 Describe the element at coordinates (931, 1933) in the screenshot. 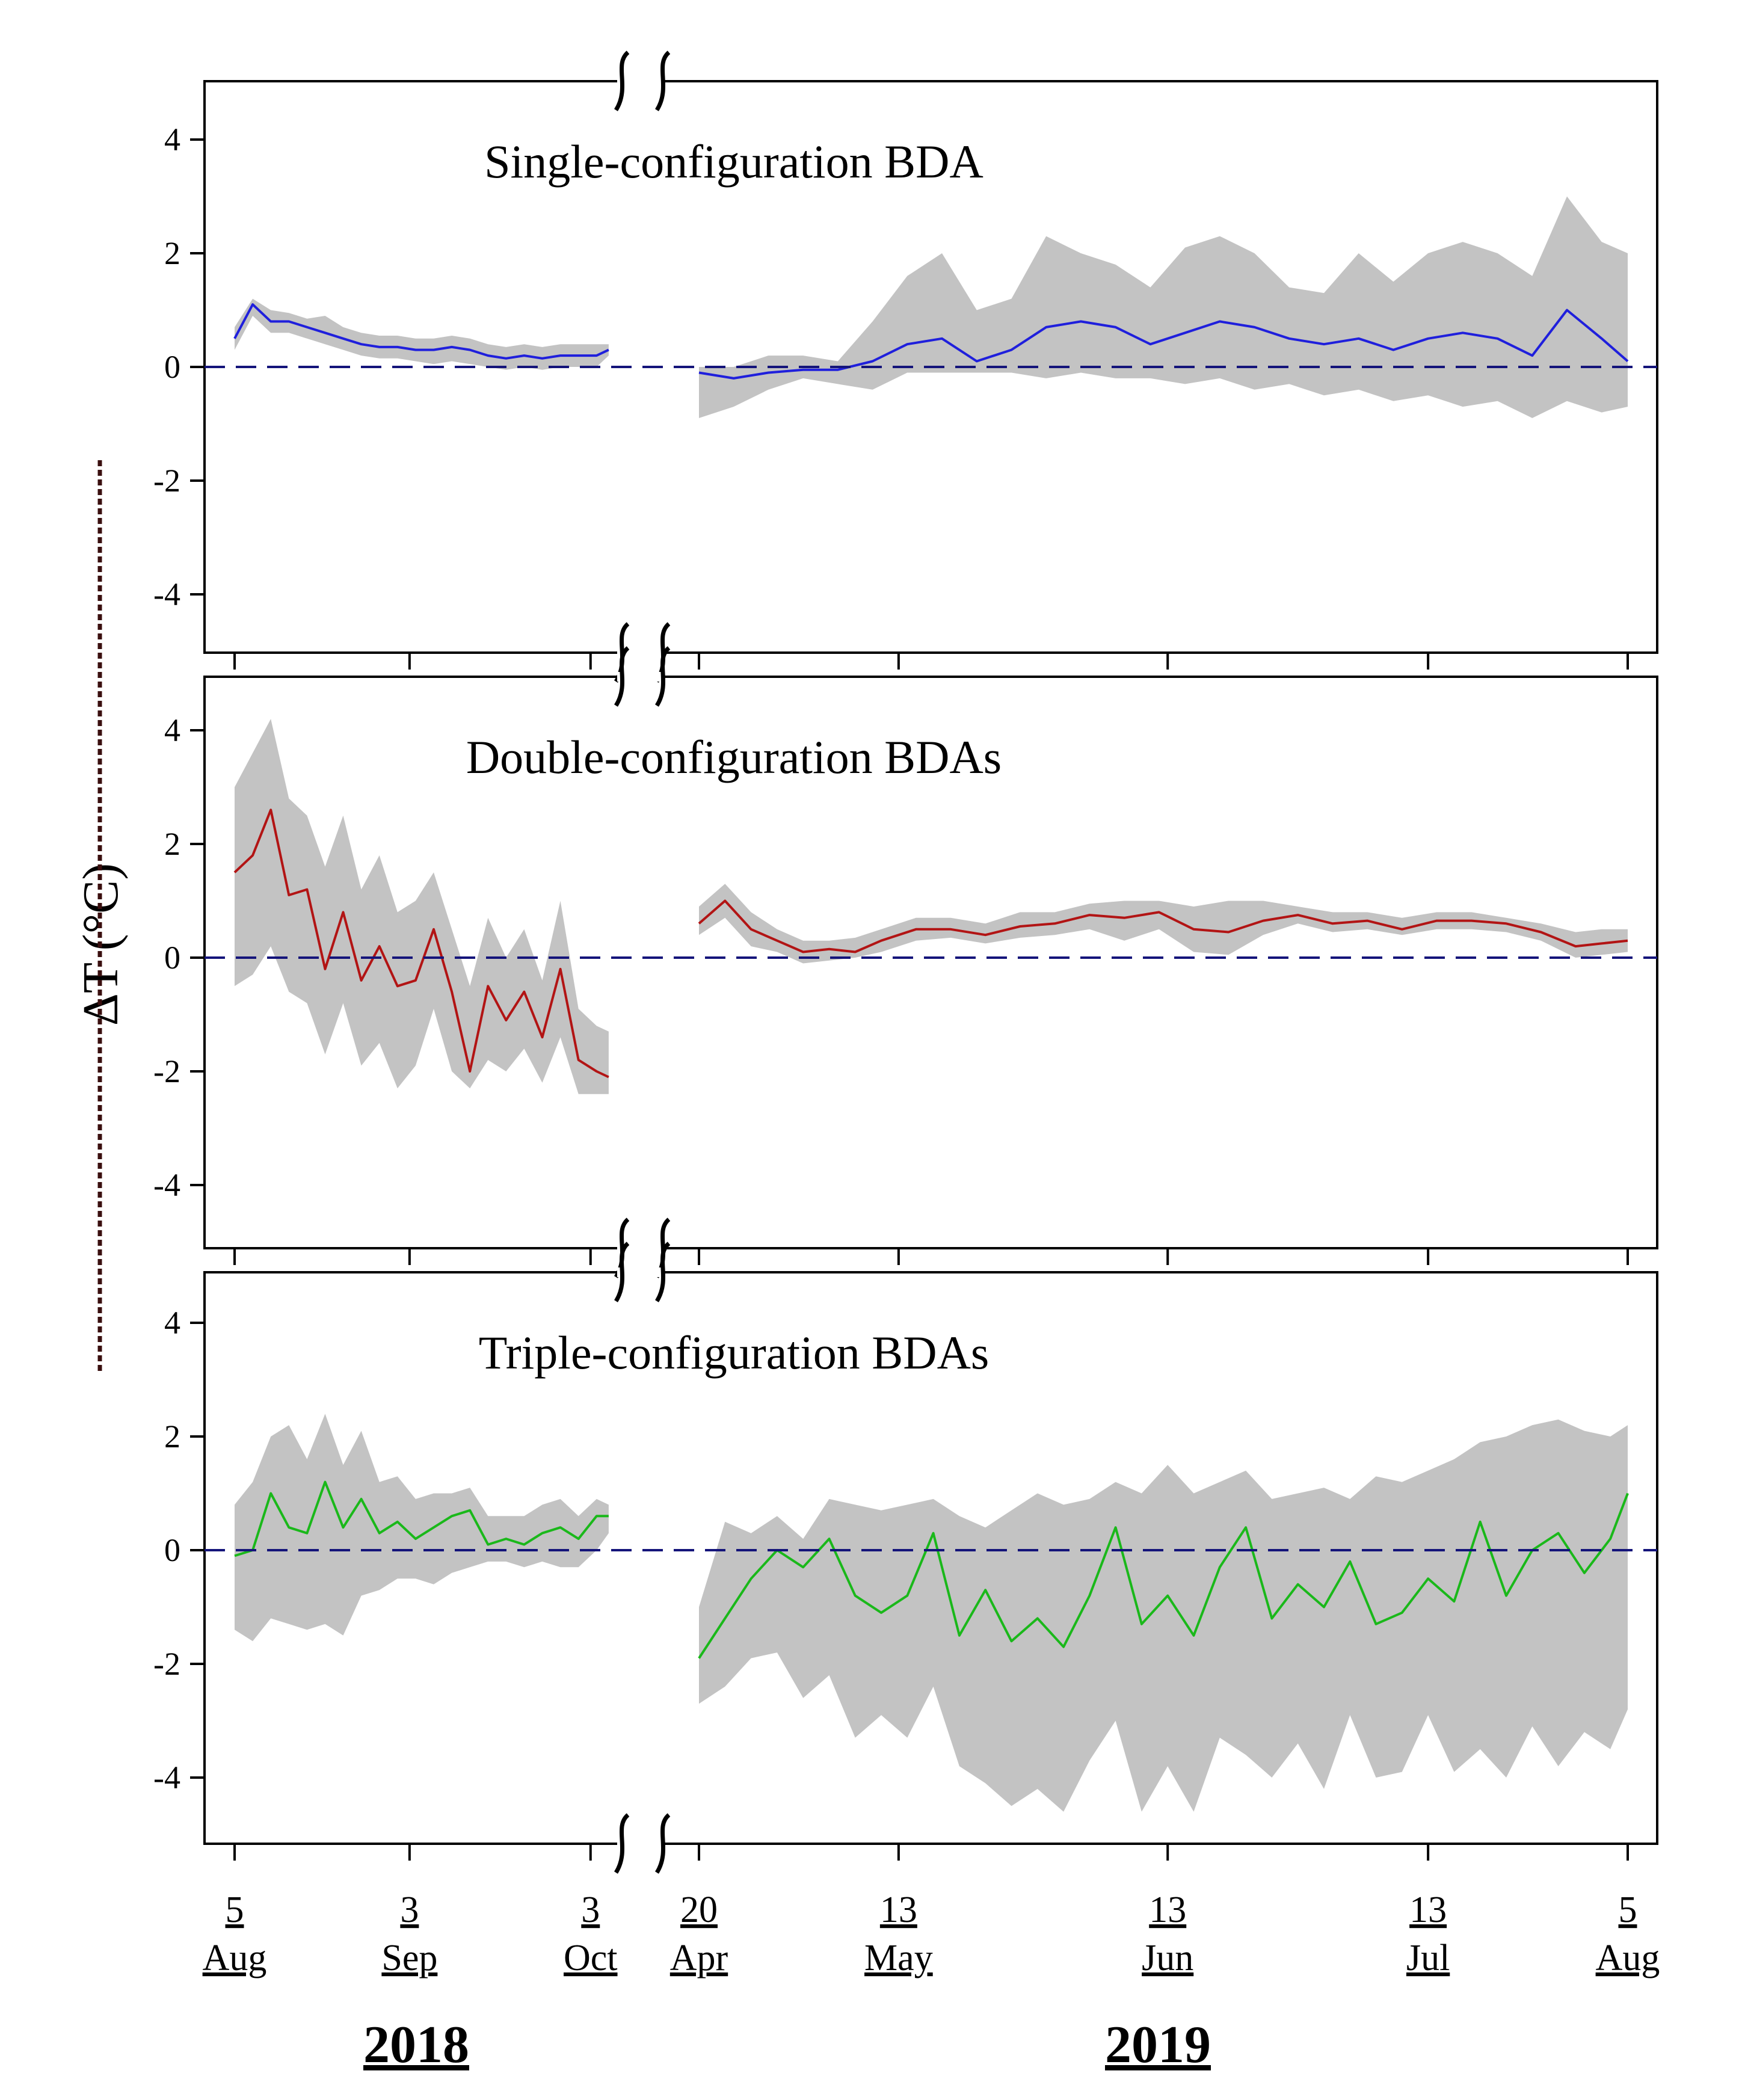

I see `x-axis: 5 Aug 3 Sep 3 Oct 20 Apr 13 May 13 Jun 13 Jul 5 Aug` at that location.